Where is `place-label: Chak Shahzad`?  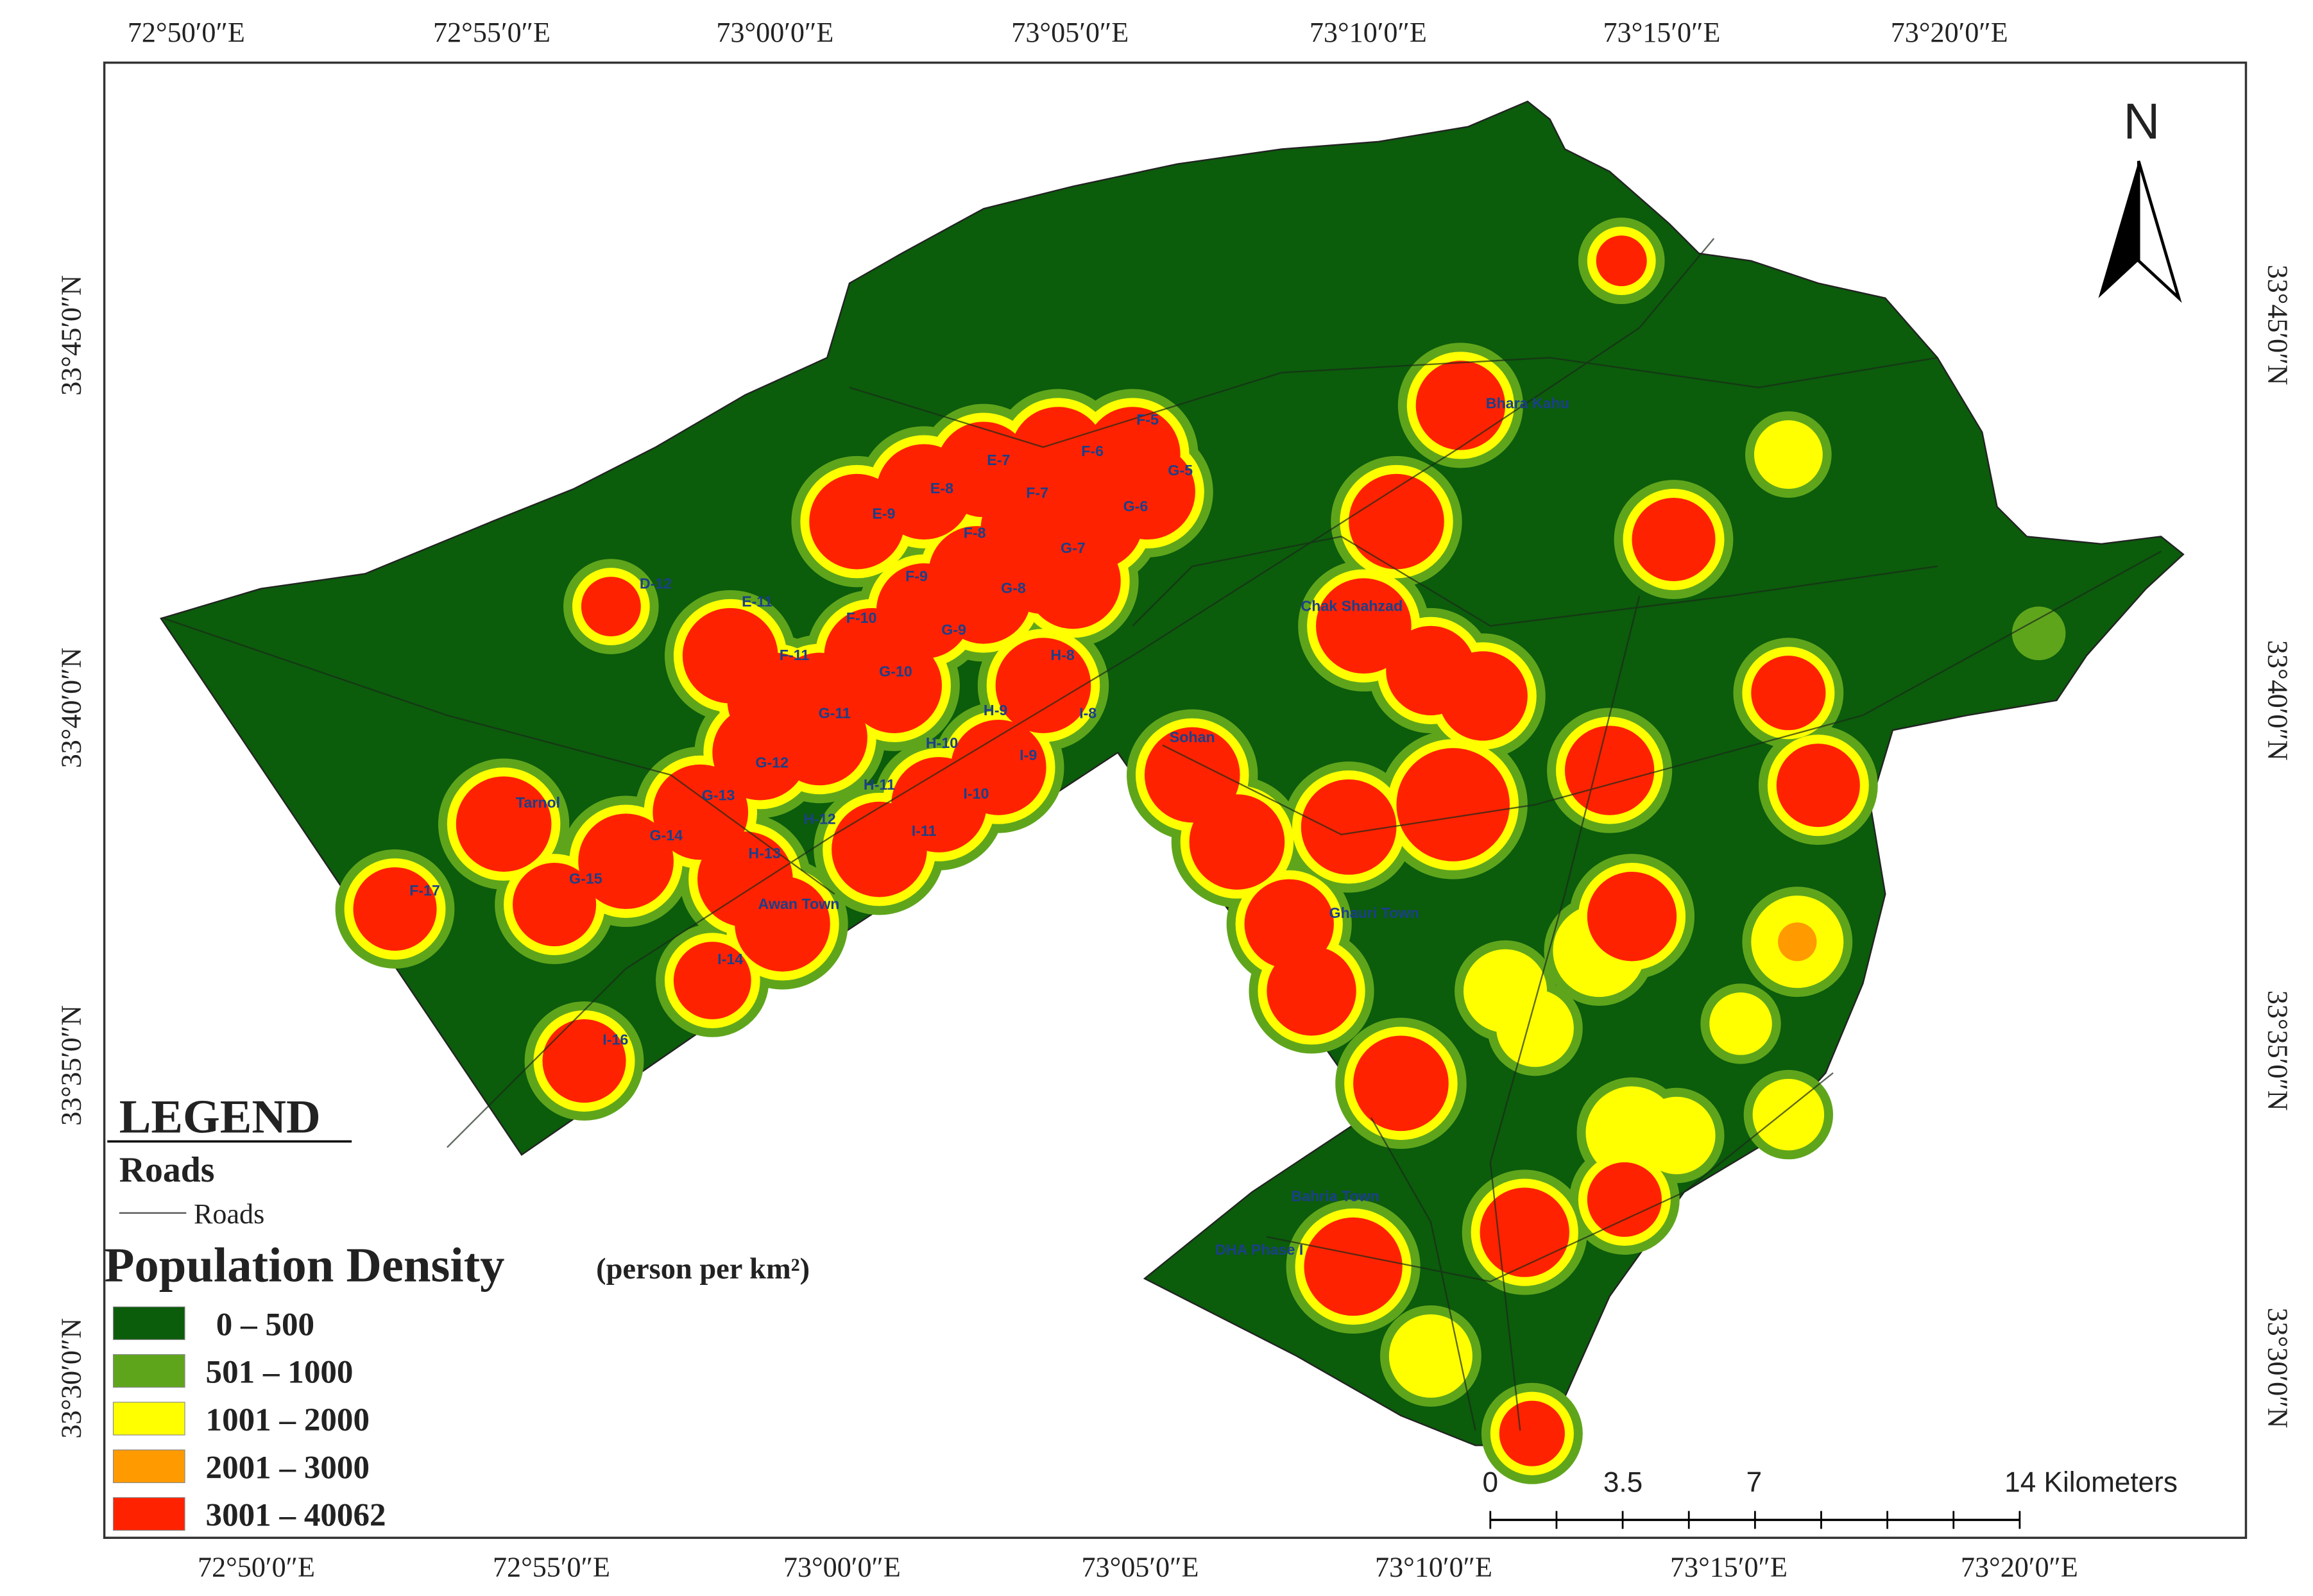
place-label: Chak Shahzad is located at coordinates (1352, 605).